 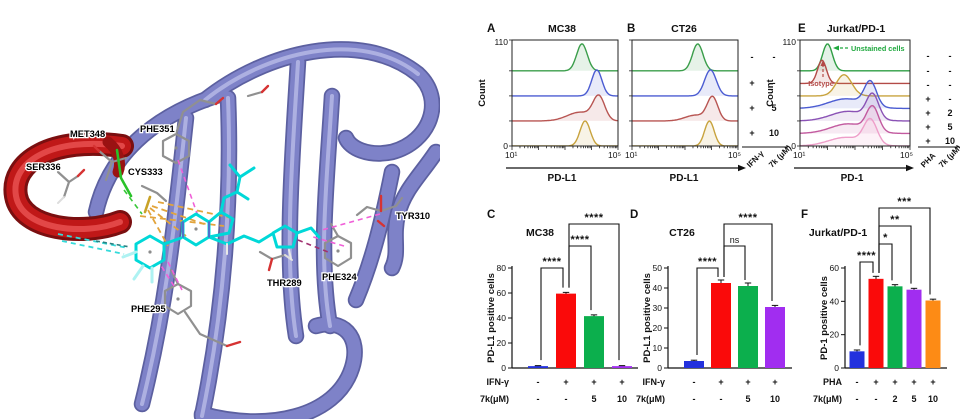 I want to click on x-max-label: 10⁵, so click(x=906, y=155).